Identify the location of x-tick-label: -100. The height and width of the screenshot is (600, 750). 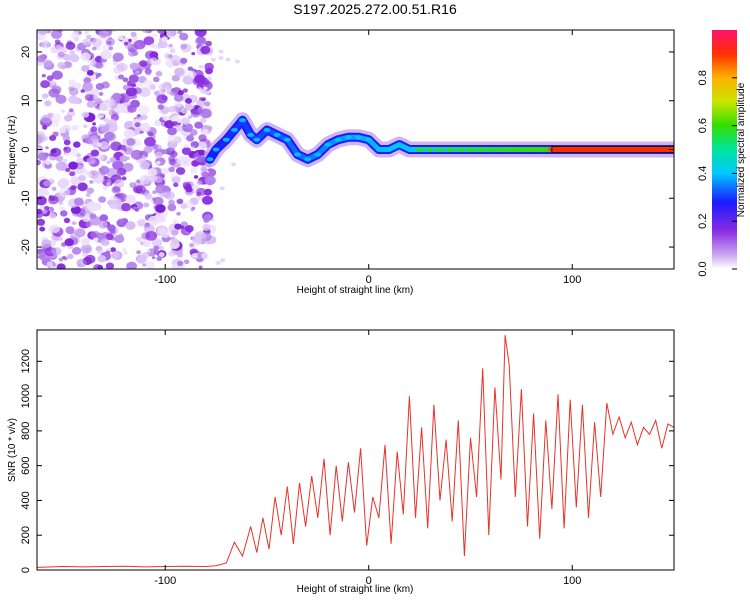
(165, 581).